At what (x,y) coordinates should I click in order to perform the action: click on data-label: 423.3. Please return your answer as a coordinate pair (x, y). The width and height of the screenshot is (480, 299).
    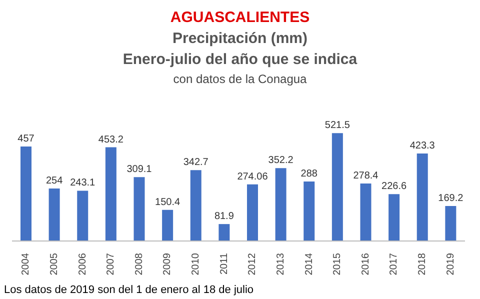
    Looking at the image, I should click on (423, 146).